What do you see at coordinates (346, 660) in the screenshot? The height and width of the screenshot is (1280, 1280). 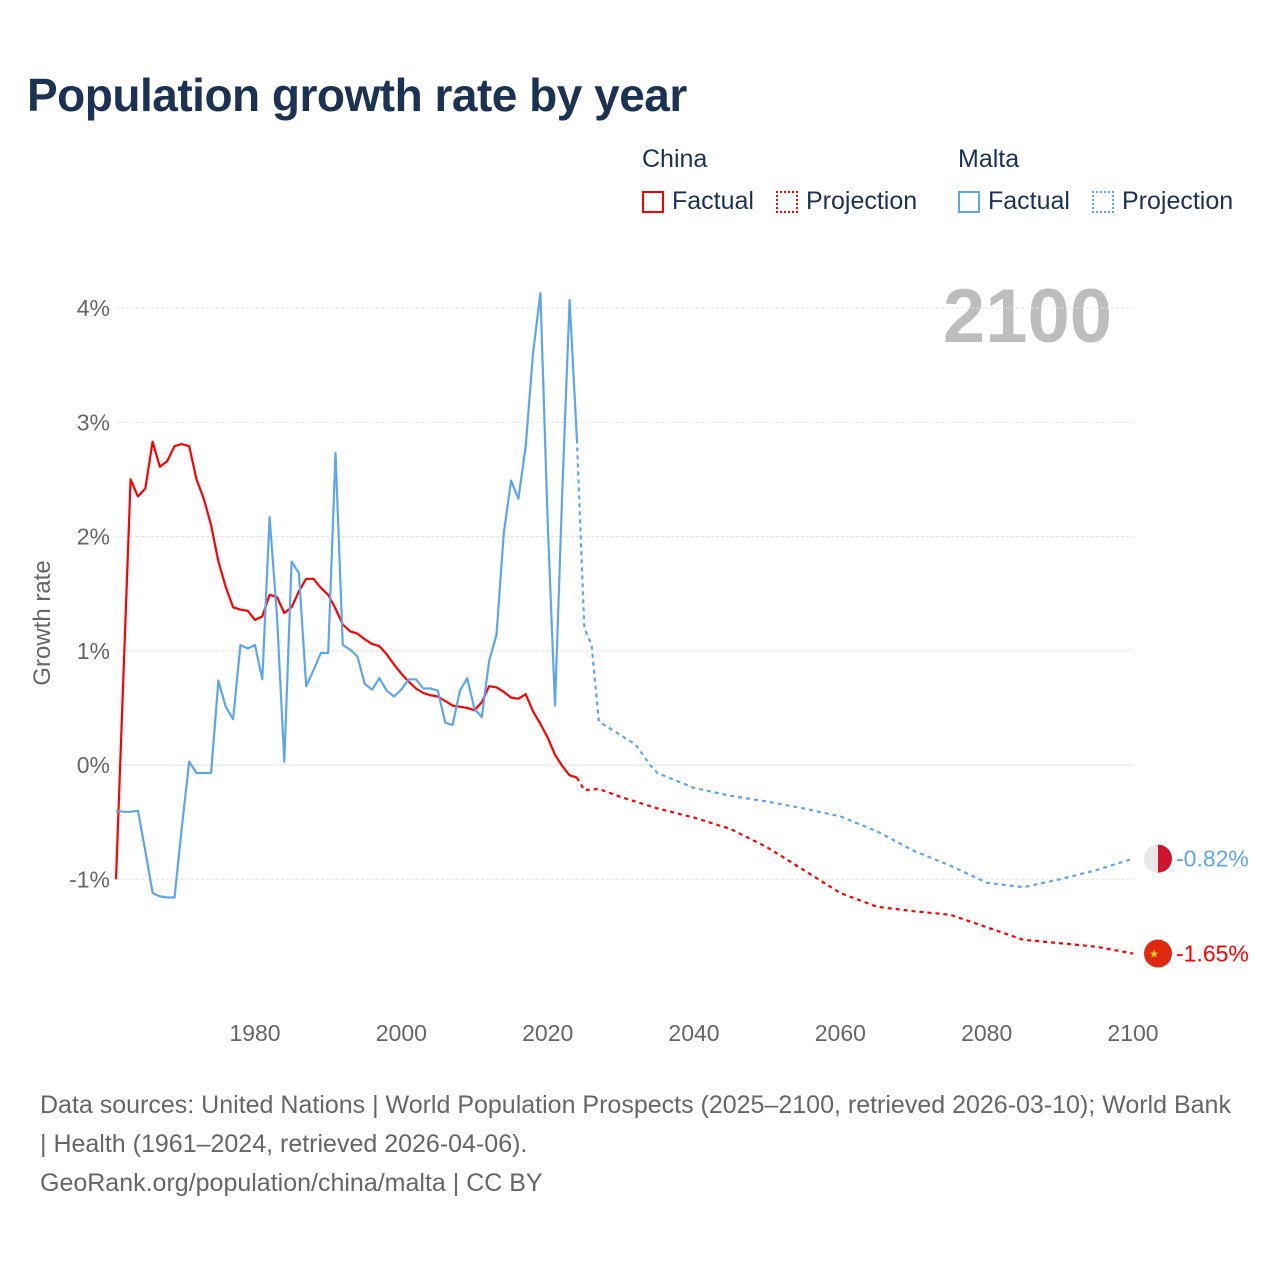 I see `china-factual-line` at bounding box center [346, 660].